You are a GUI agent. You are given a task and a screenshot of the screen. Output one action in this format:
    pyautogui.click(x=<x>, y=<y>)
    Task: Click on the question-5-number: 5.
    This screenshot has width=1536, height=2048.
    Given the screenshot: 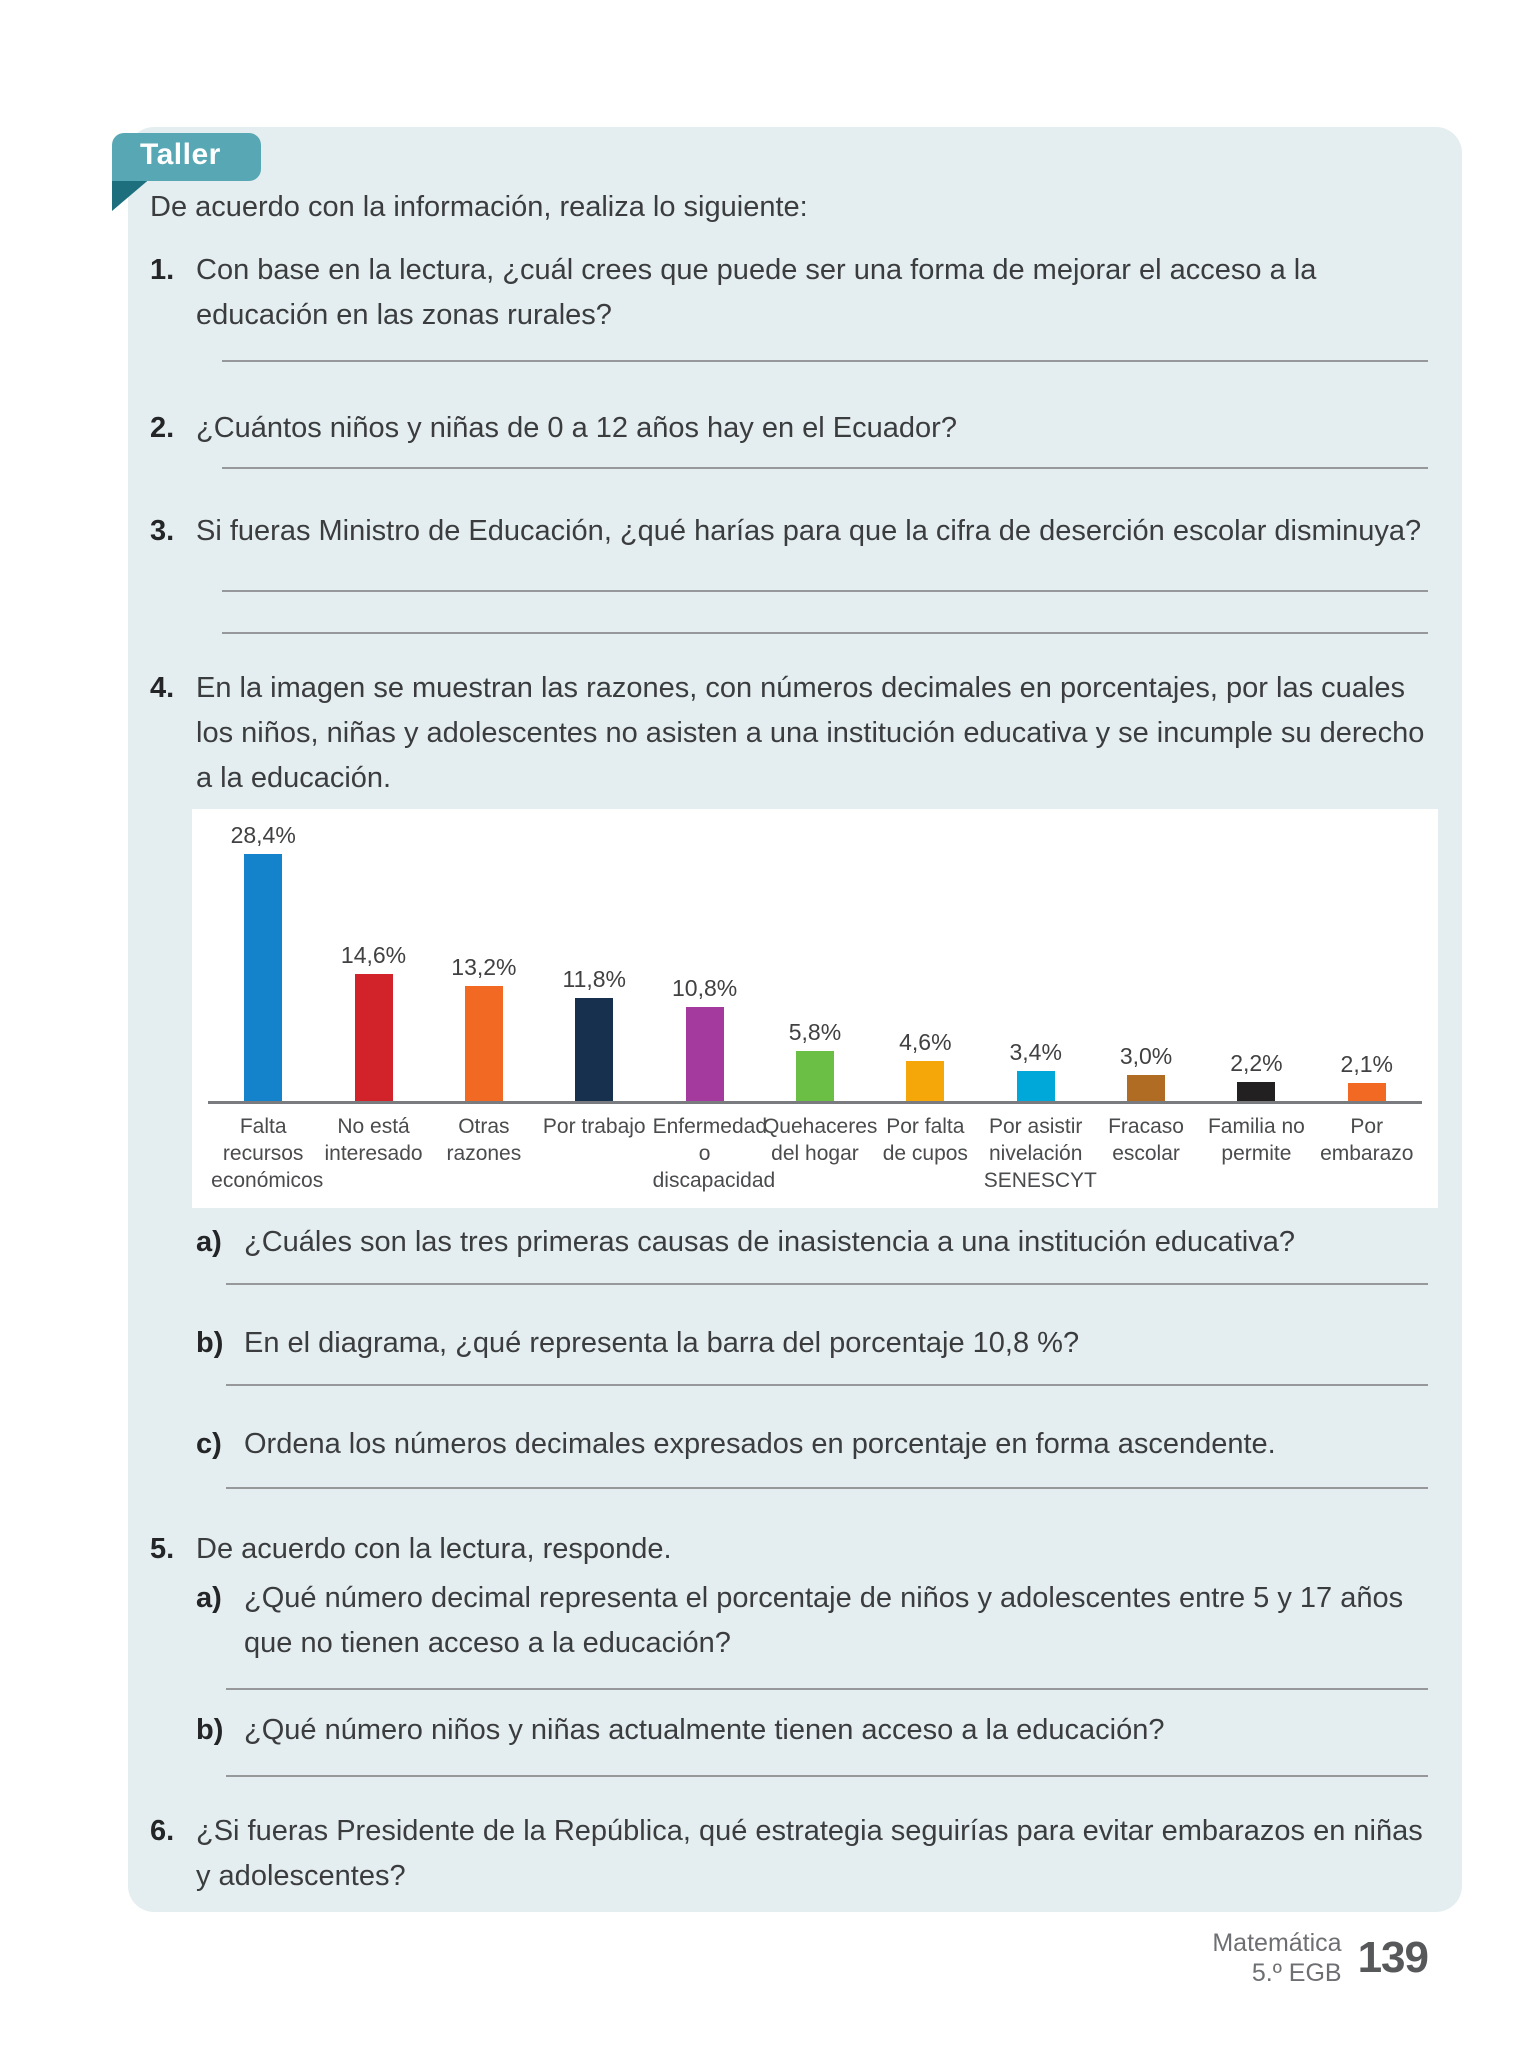 What is the action you would take?
    pyautogui.click(x=162, y=1549)
    